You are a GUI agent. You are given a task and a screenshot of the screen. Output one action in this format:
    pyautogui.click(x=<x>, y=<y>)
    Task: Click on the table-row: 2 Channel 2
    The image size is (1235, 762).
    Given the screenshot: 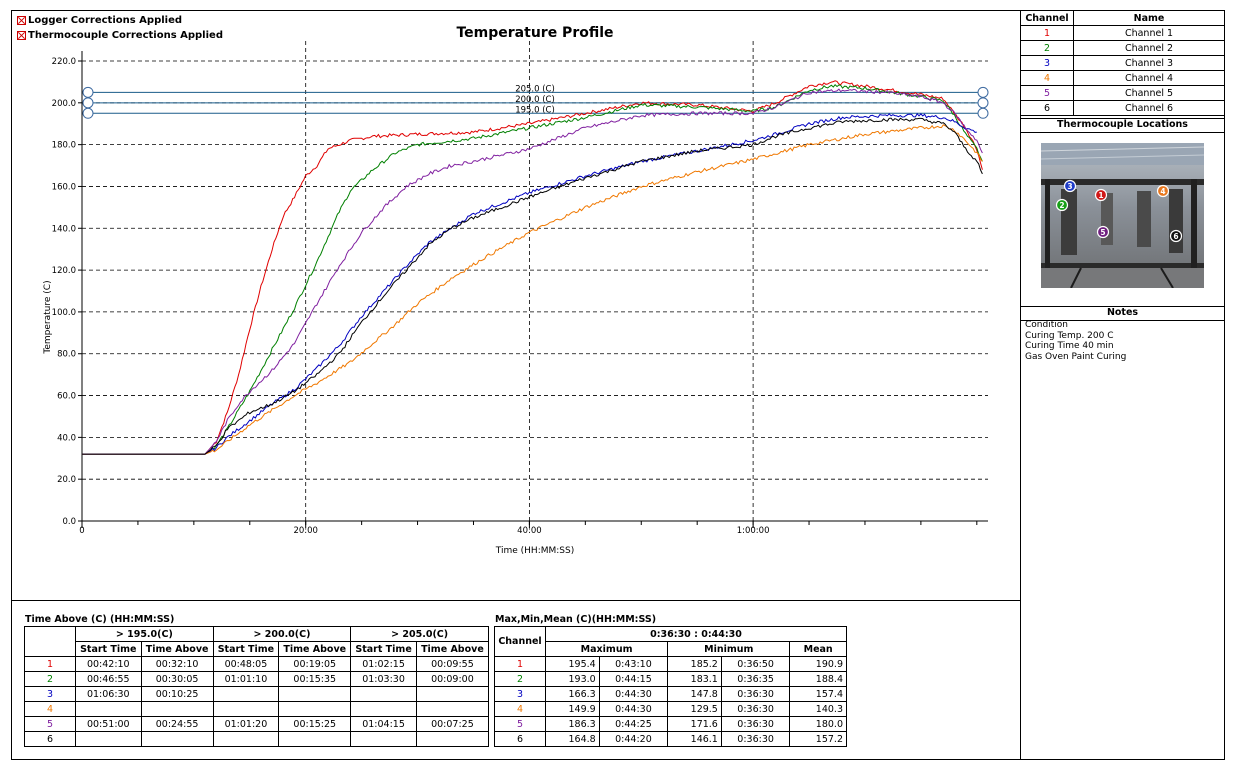 What is the action you would take?
    pyautogui.click(x=1122, y=48)
    